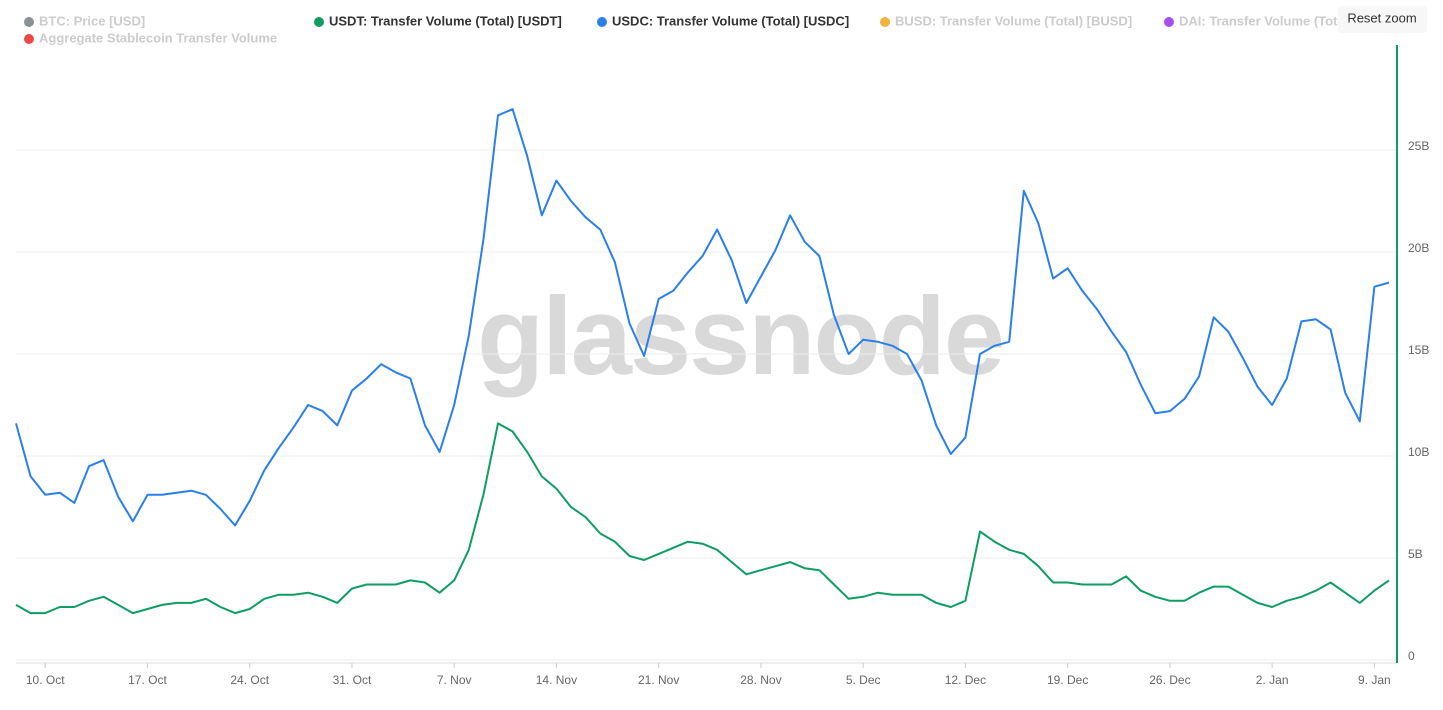  What do you see at coordinates (1067, 680) in the screenshot?
I see `x-tick-label: 19. Dec` at bounding box center [1067, 680].